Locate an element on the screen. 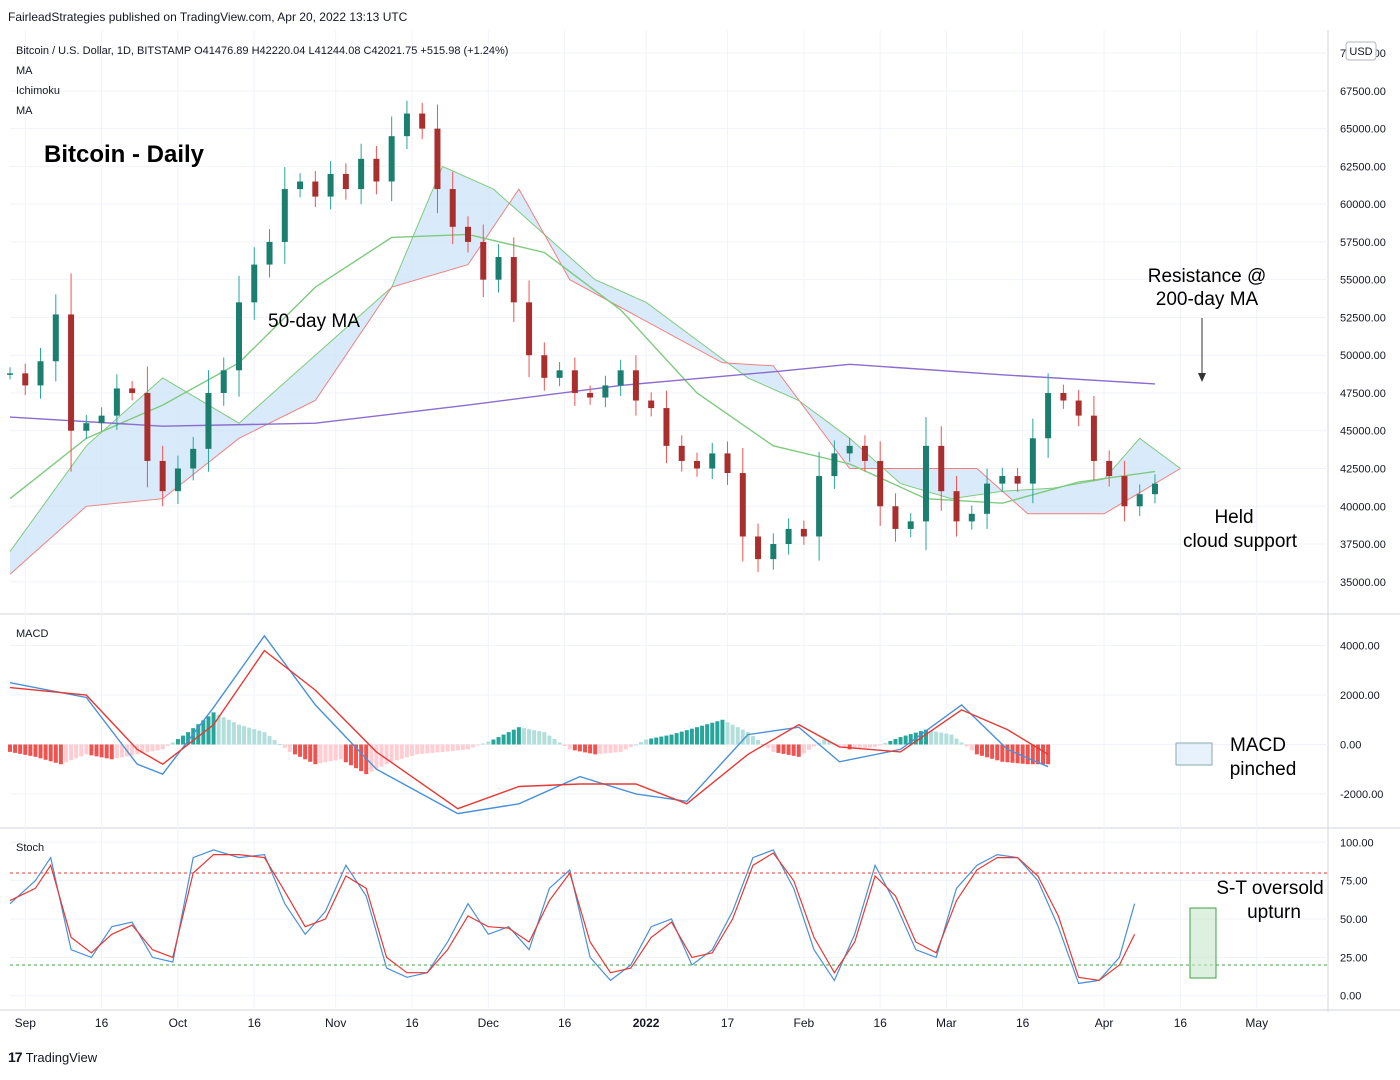 The image size is (1400, 1080). time-axis-tick: 17 is located at coordinates (728, 1023).